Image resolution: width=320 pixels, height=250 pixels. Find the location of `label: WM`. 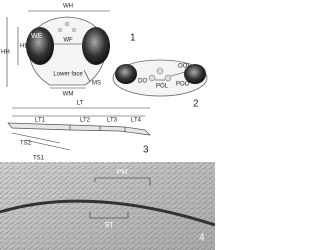

label: WM is located at coordinates (68, 95).